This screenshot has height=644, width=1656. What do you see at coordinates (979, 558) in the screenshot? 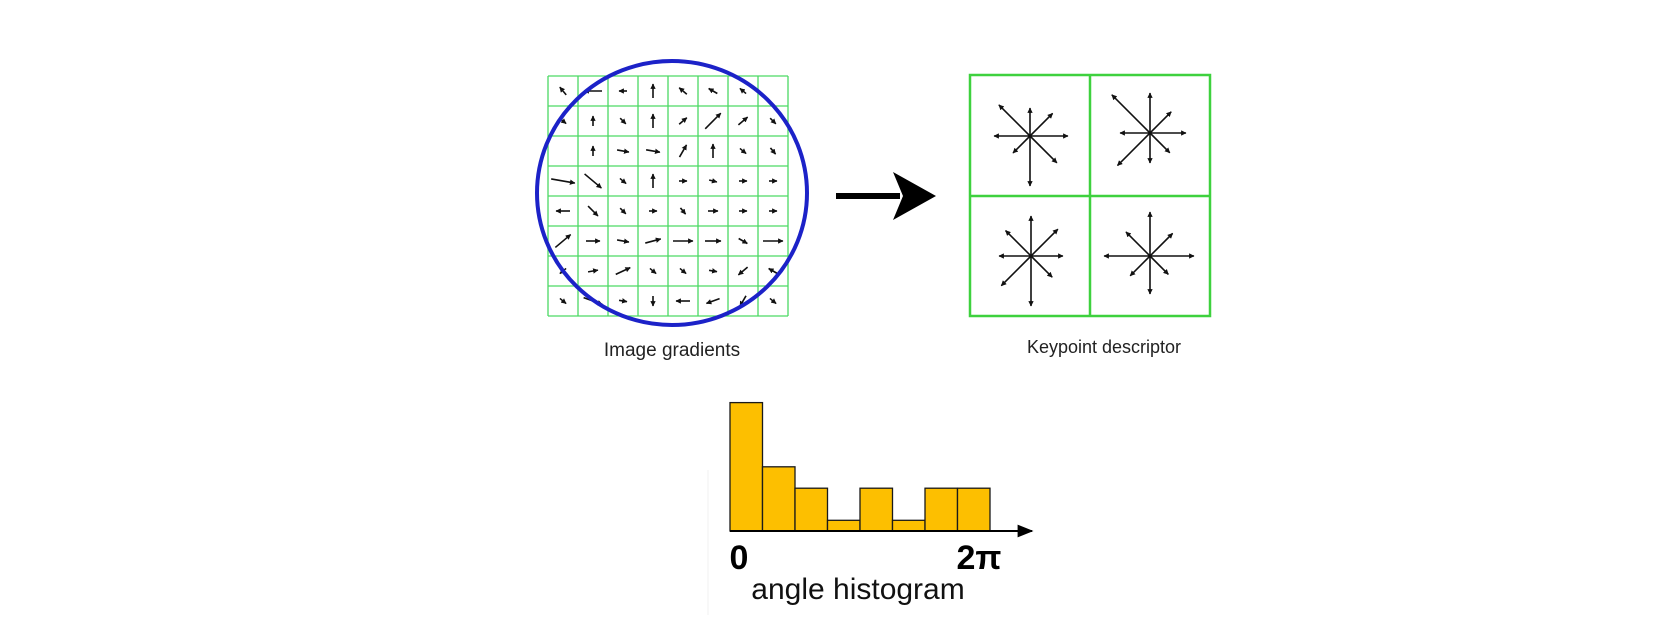
I see `tick-label-two-pi: 2π` at bounding box center [979, 558].